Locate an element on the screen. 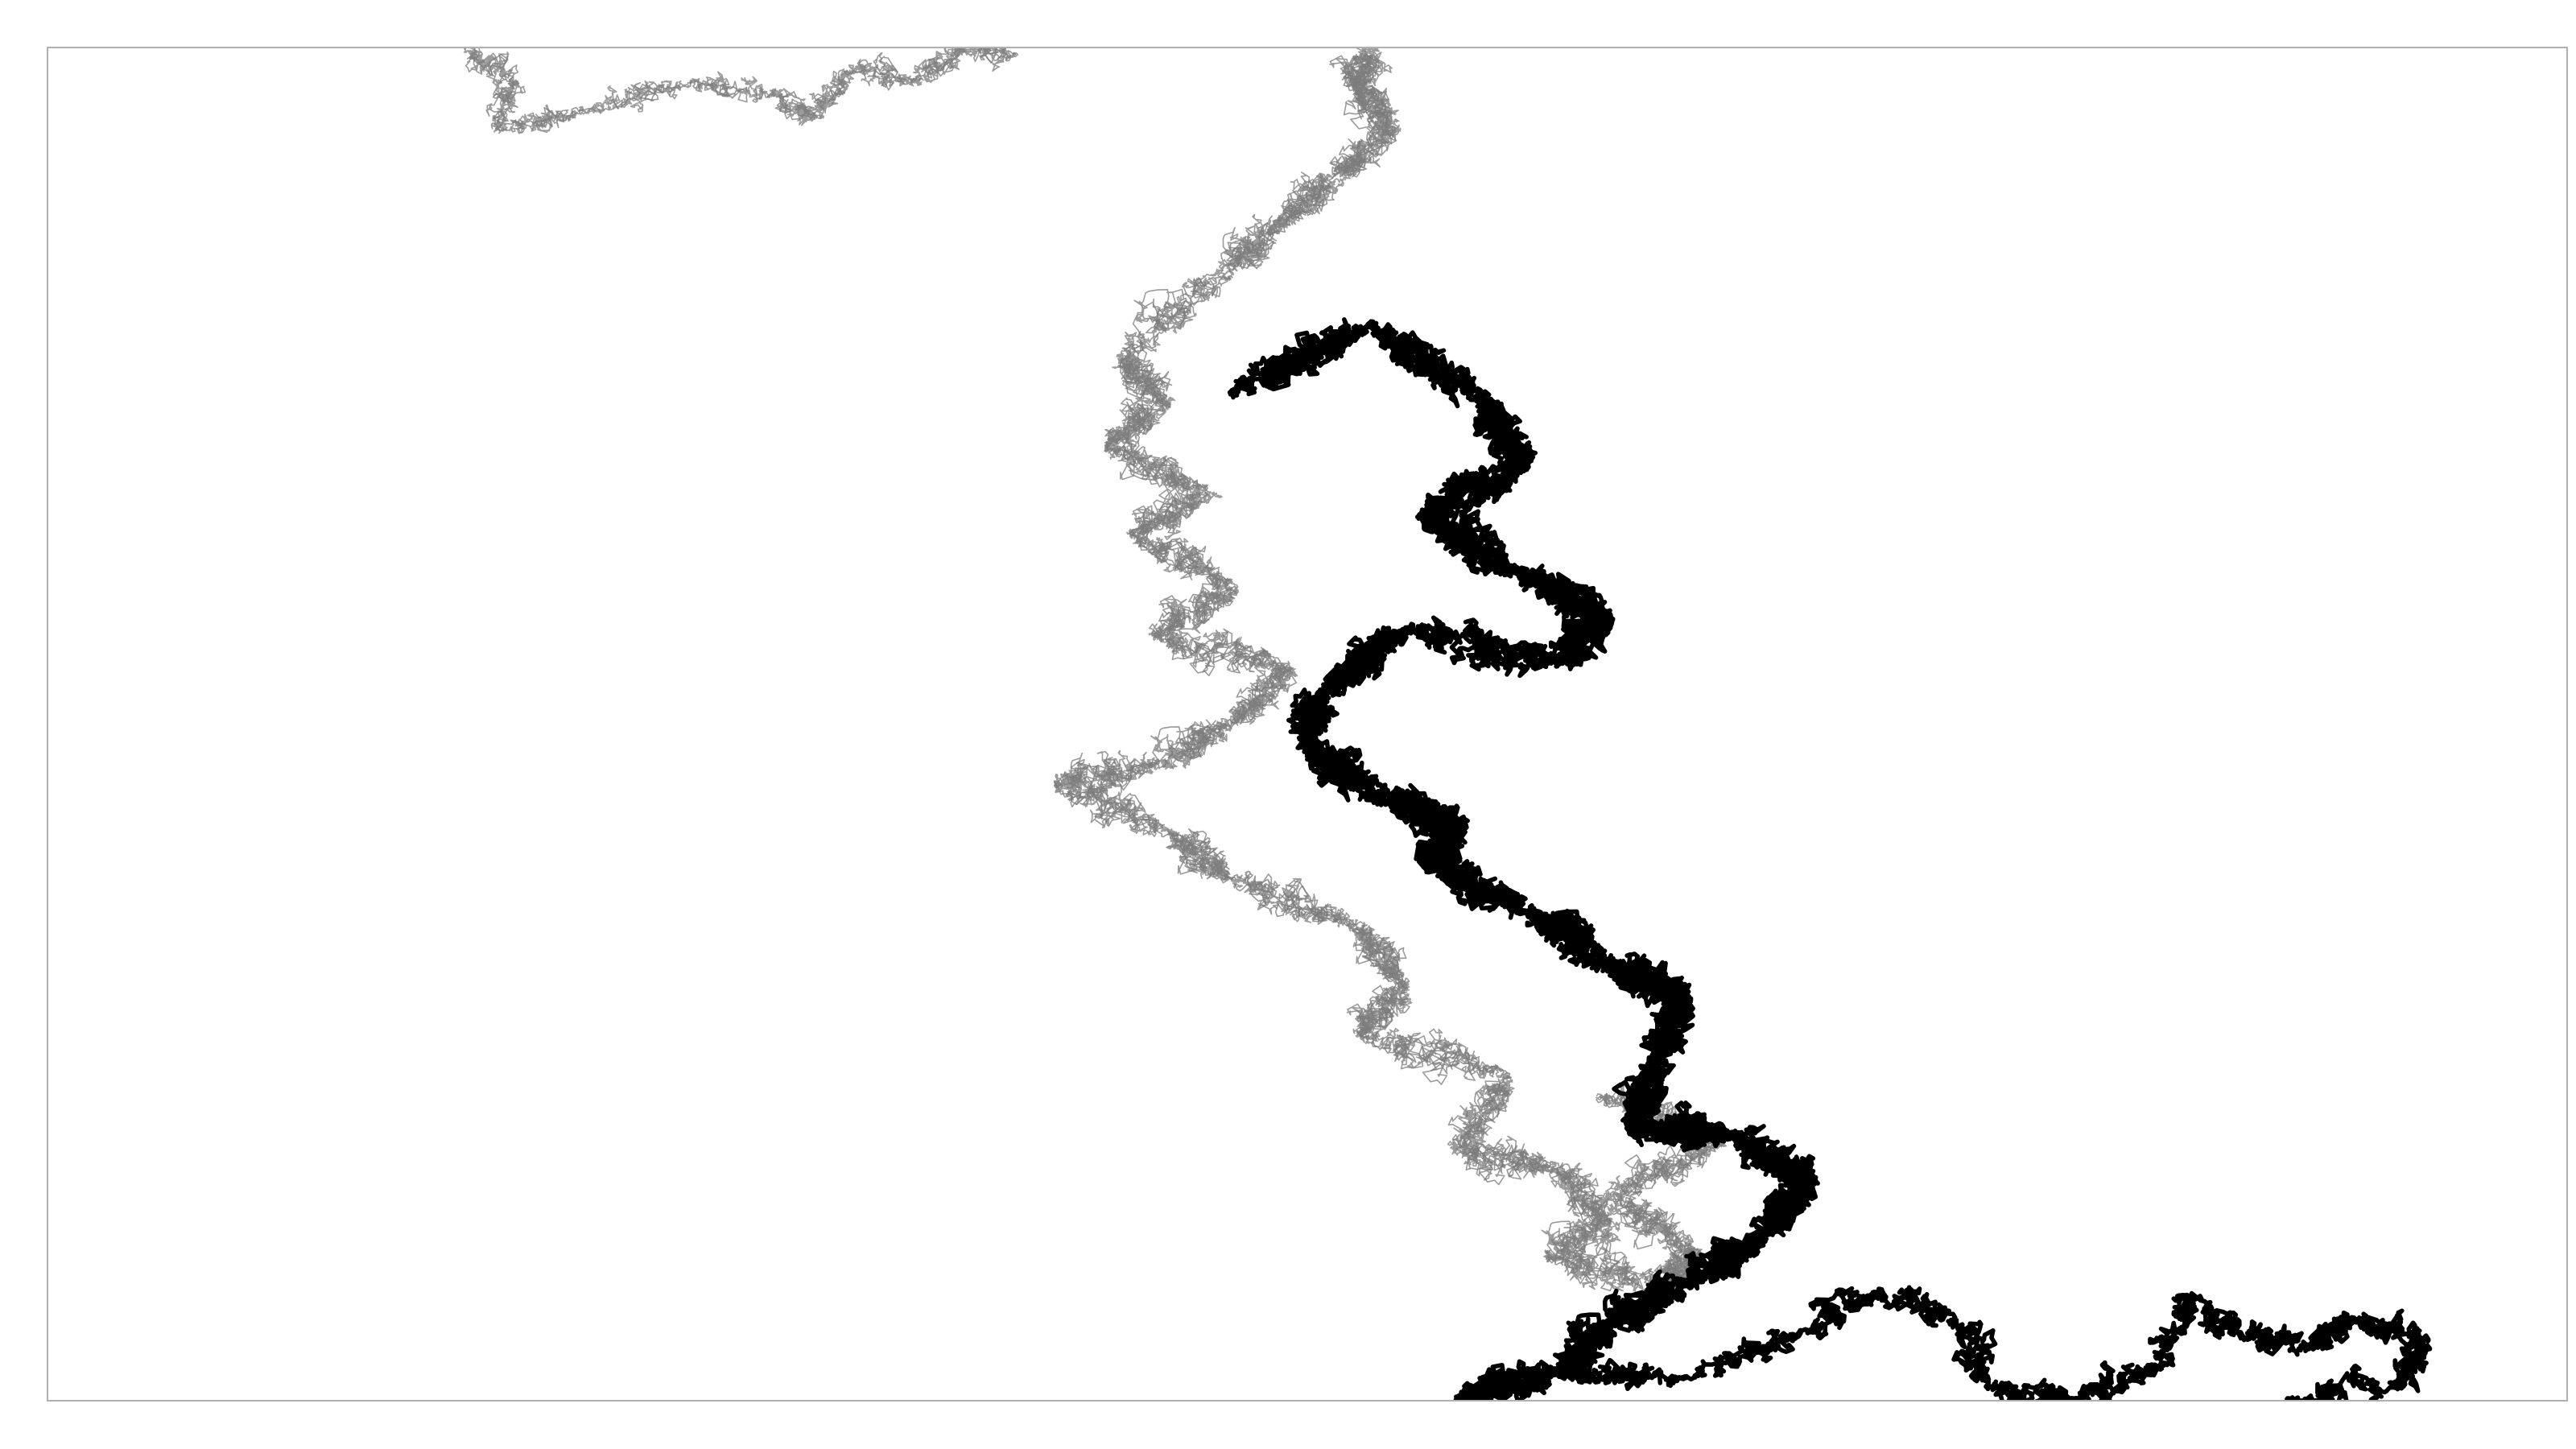 The height and width of the screenshot is (1449, 2576). series-thick-black-tail is located at coordinates (1994, 1342).